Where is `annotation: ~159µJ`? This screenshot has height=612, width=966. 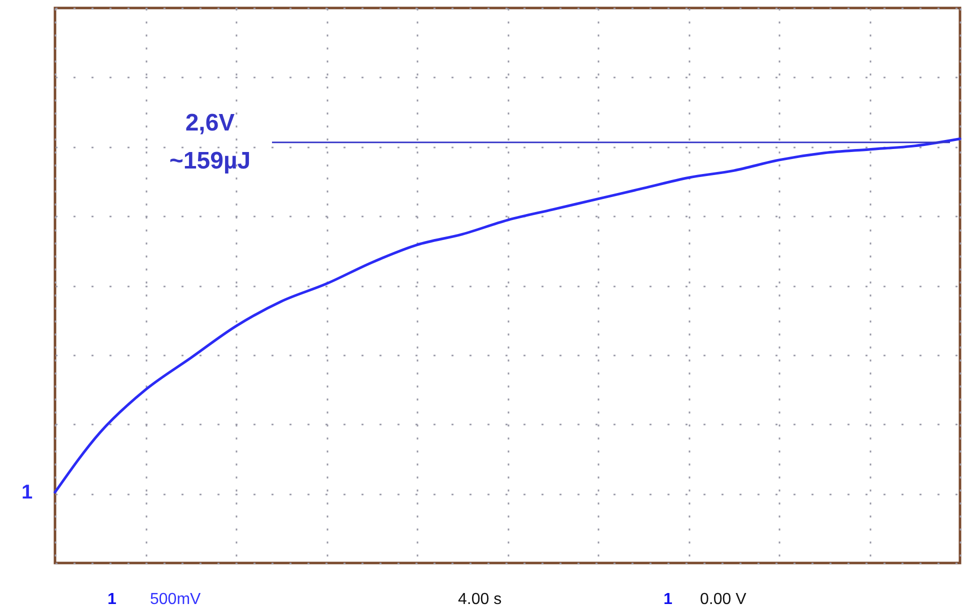
annotation: ~159µJ is located at coordinates (210, 160).